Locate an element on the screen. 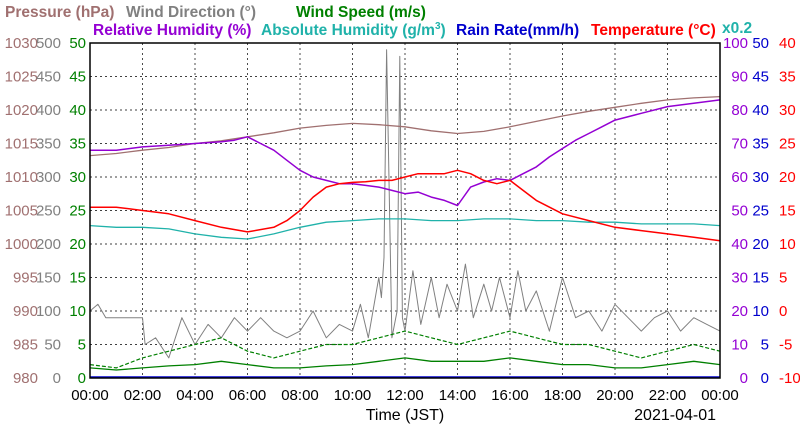 This screenshot has width=800, height=434. x-tick-label: 08:00 is located at coordinates (300, 395).